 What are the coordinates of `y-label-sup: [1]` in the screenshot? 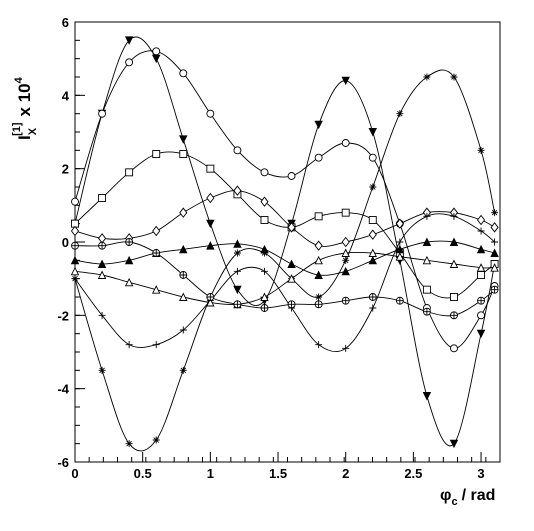 It's located at (17, 129).